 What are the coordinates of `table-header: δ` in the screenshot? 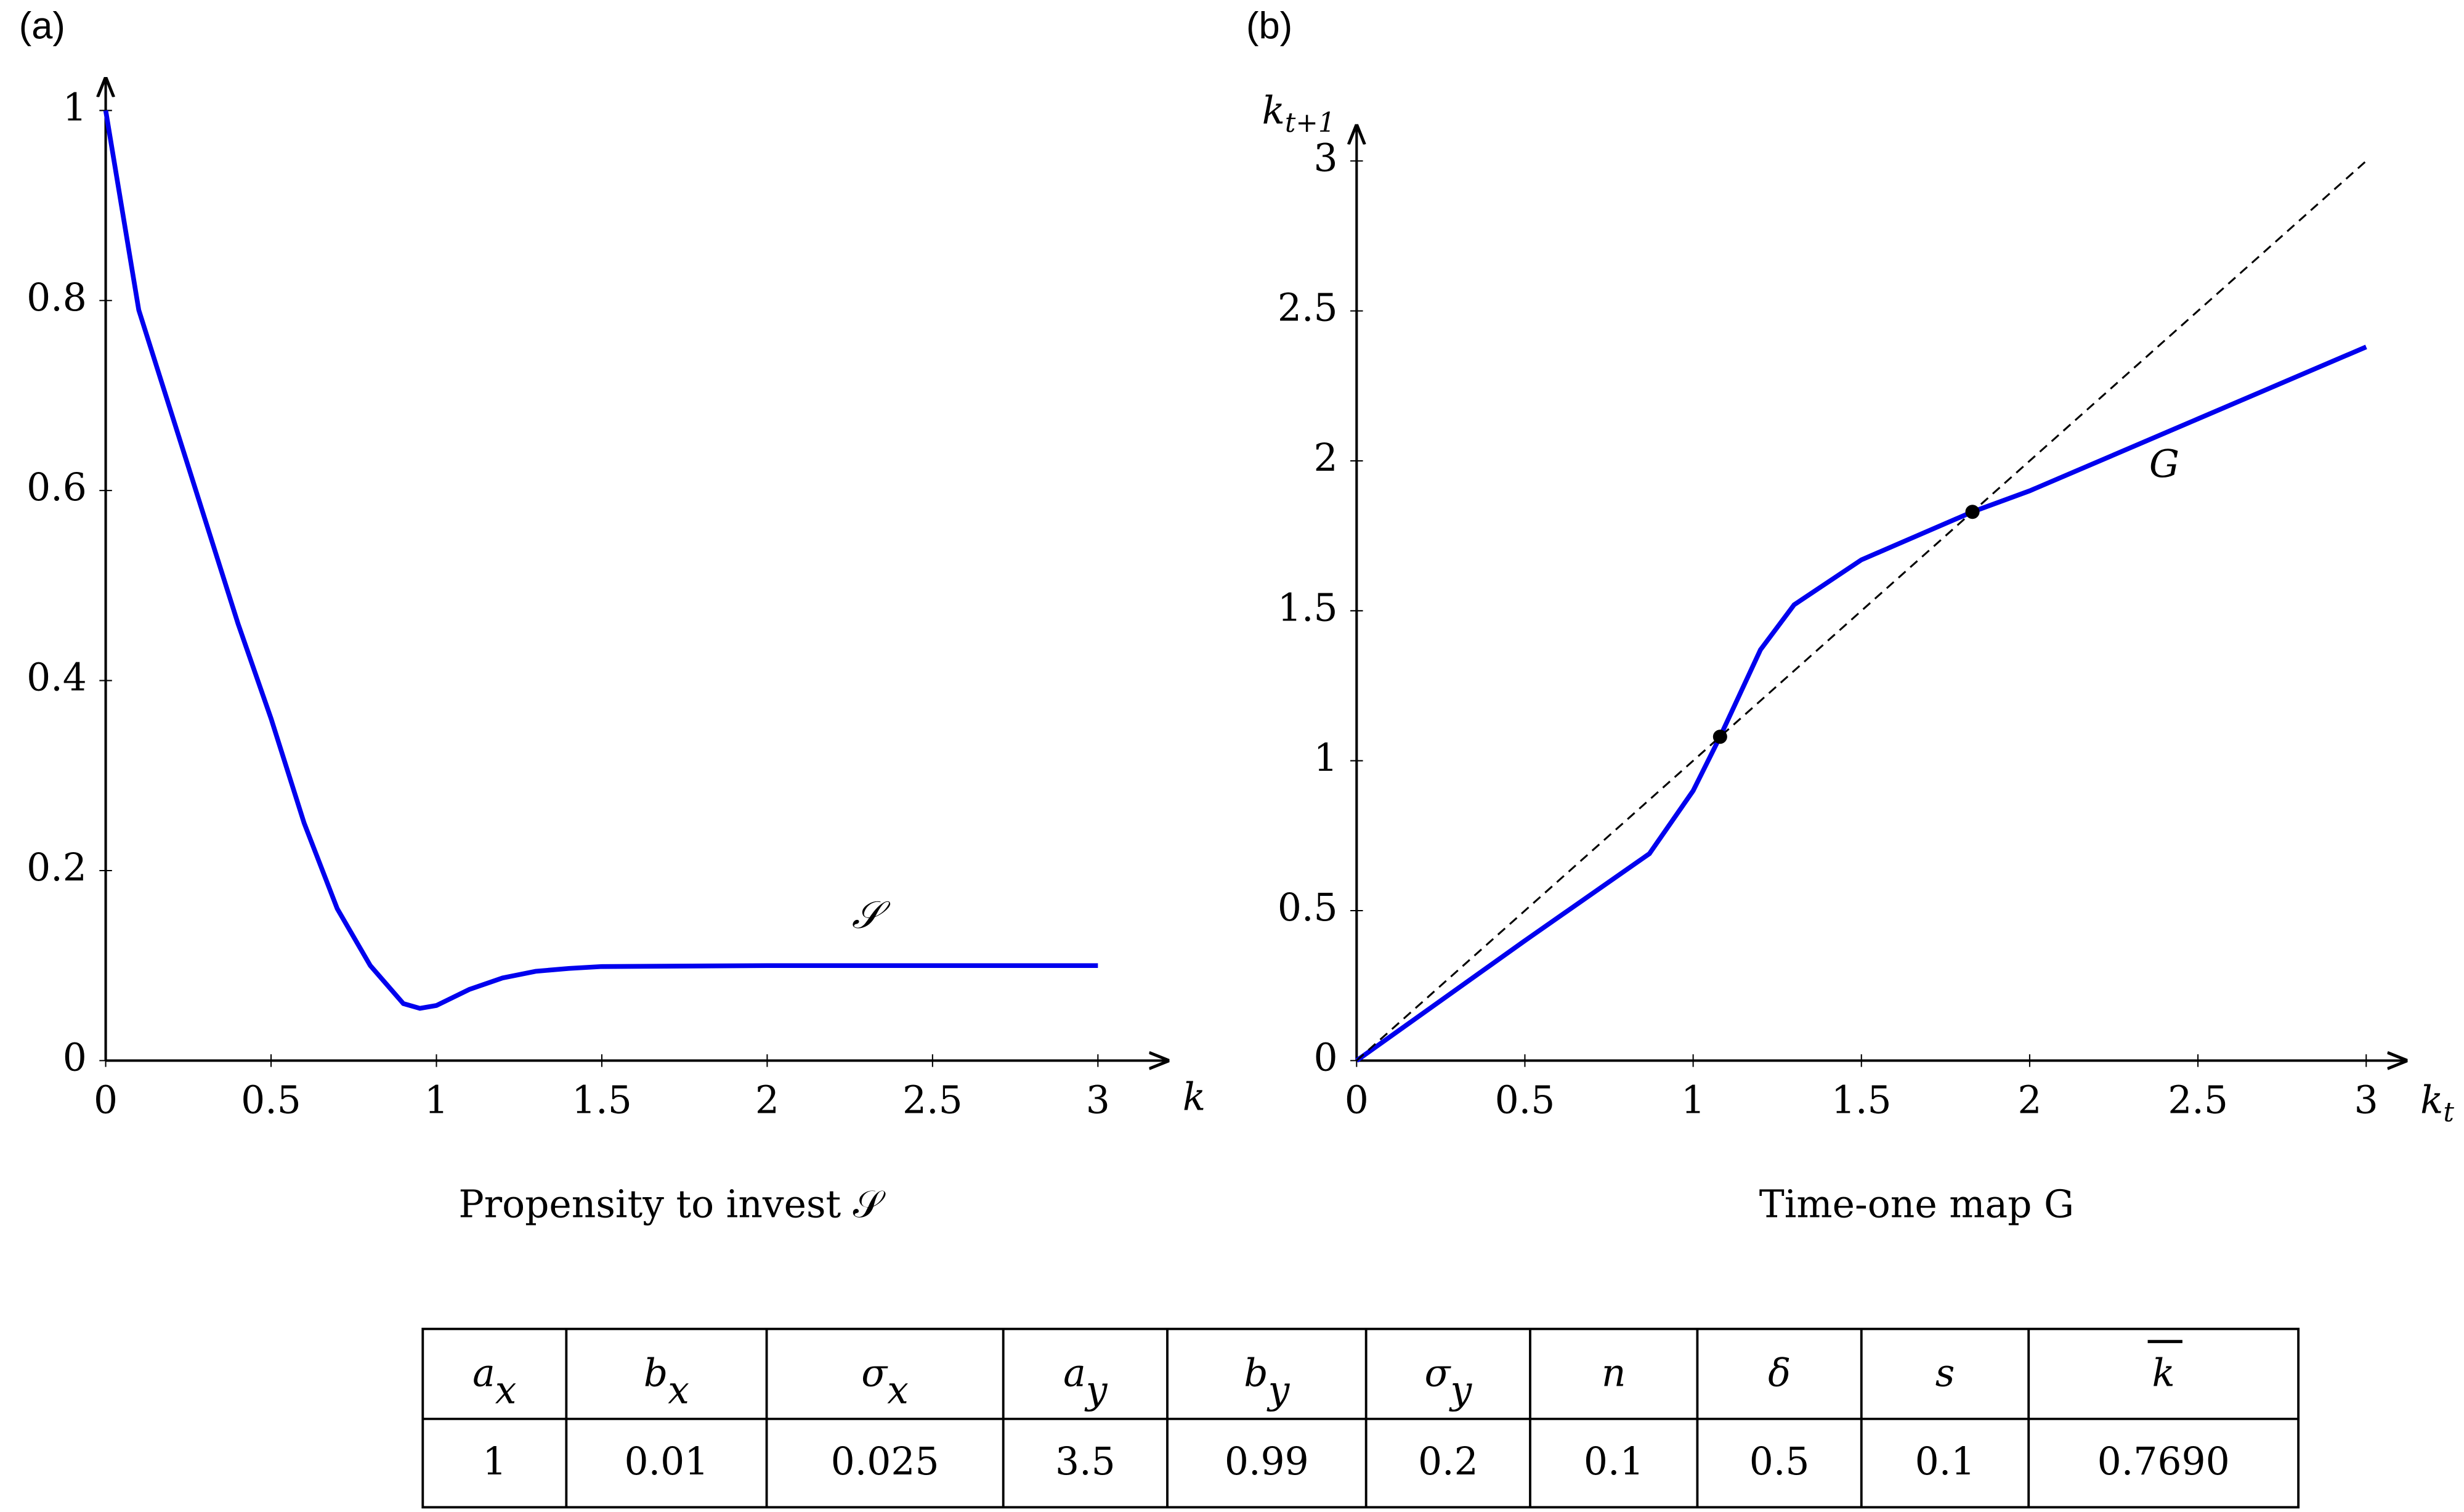 It's located at (1779, 1374).